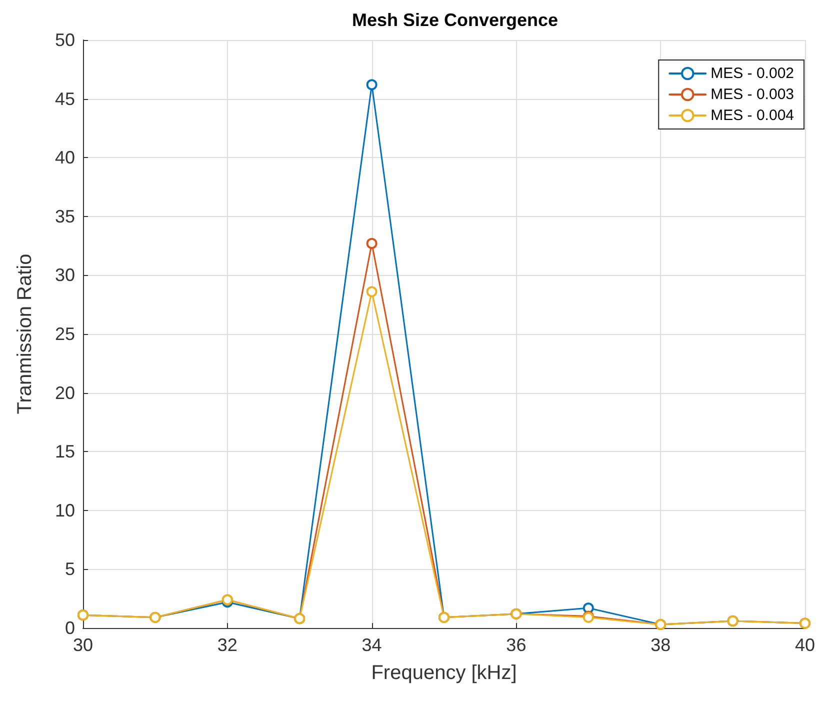 The width and height of the screenshot is (839, 703). What do you see at coordinates (64, 334) in the screenshot?
I see `y-tick-label: 25` at bounding box center [64, 334].